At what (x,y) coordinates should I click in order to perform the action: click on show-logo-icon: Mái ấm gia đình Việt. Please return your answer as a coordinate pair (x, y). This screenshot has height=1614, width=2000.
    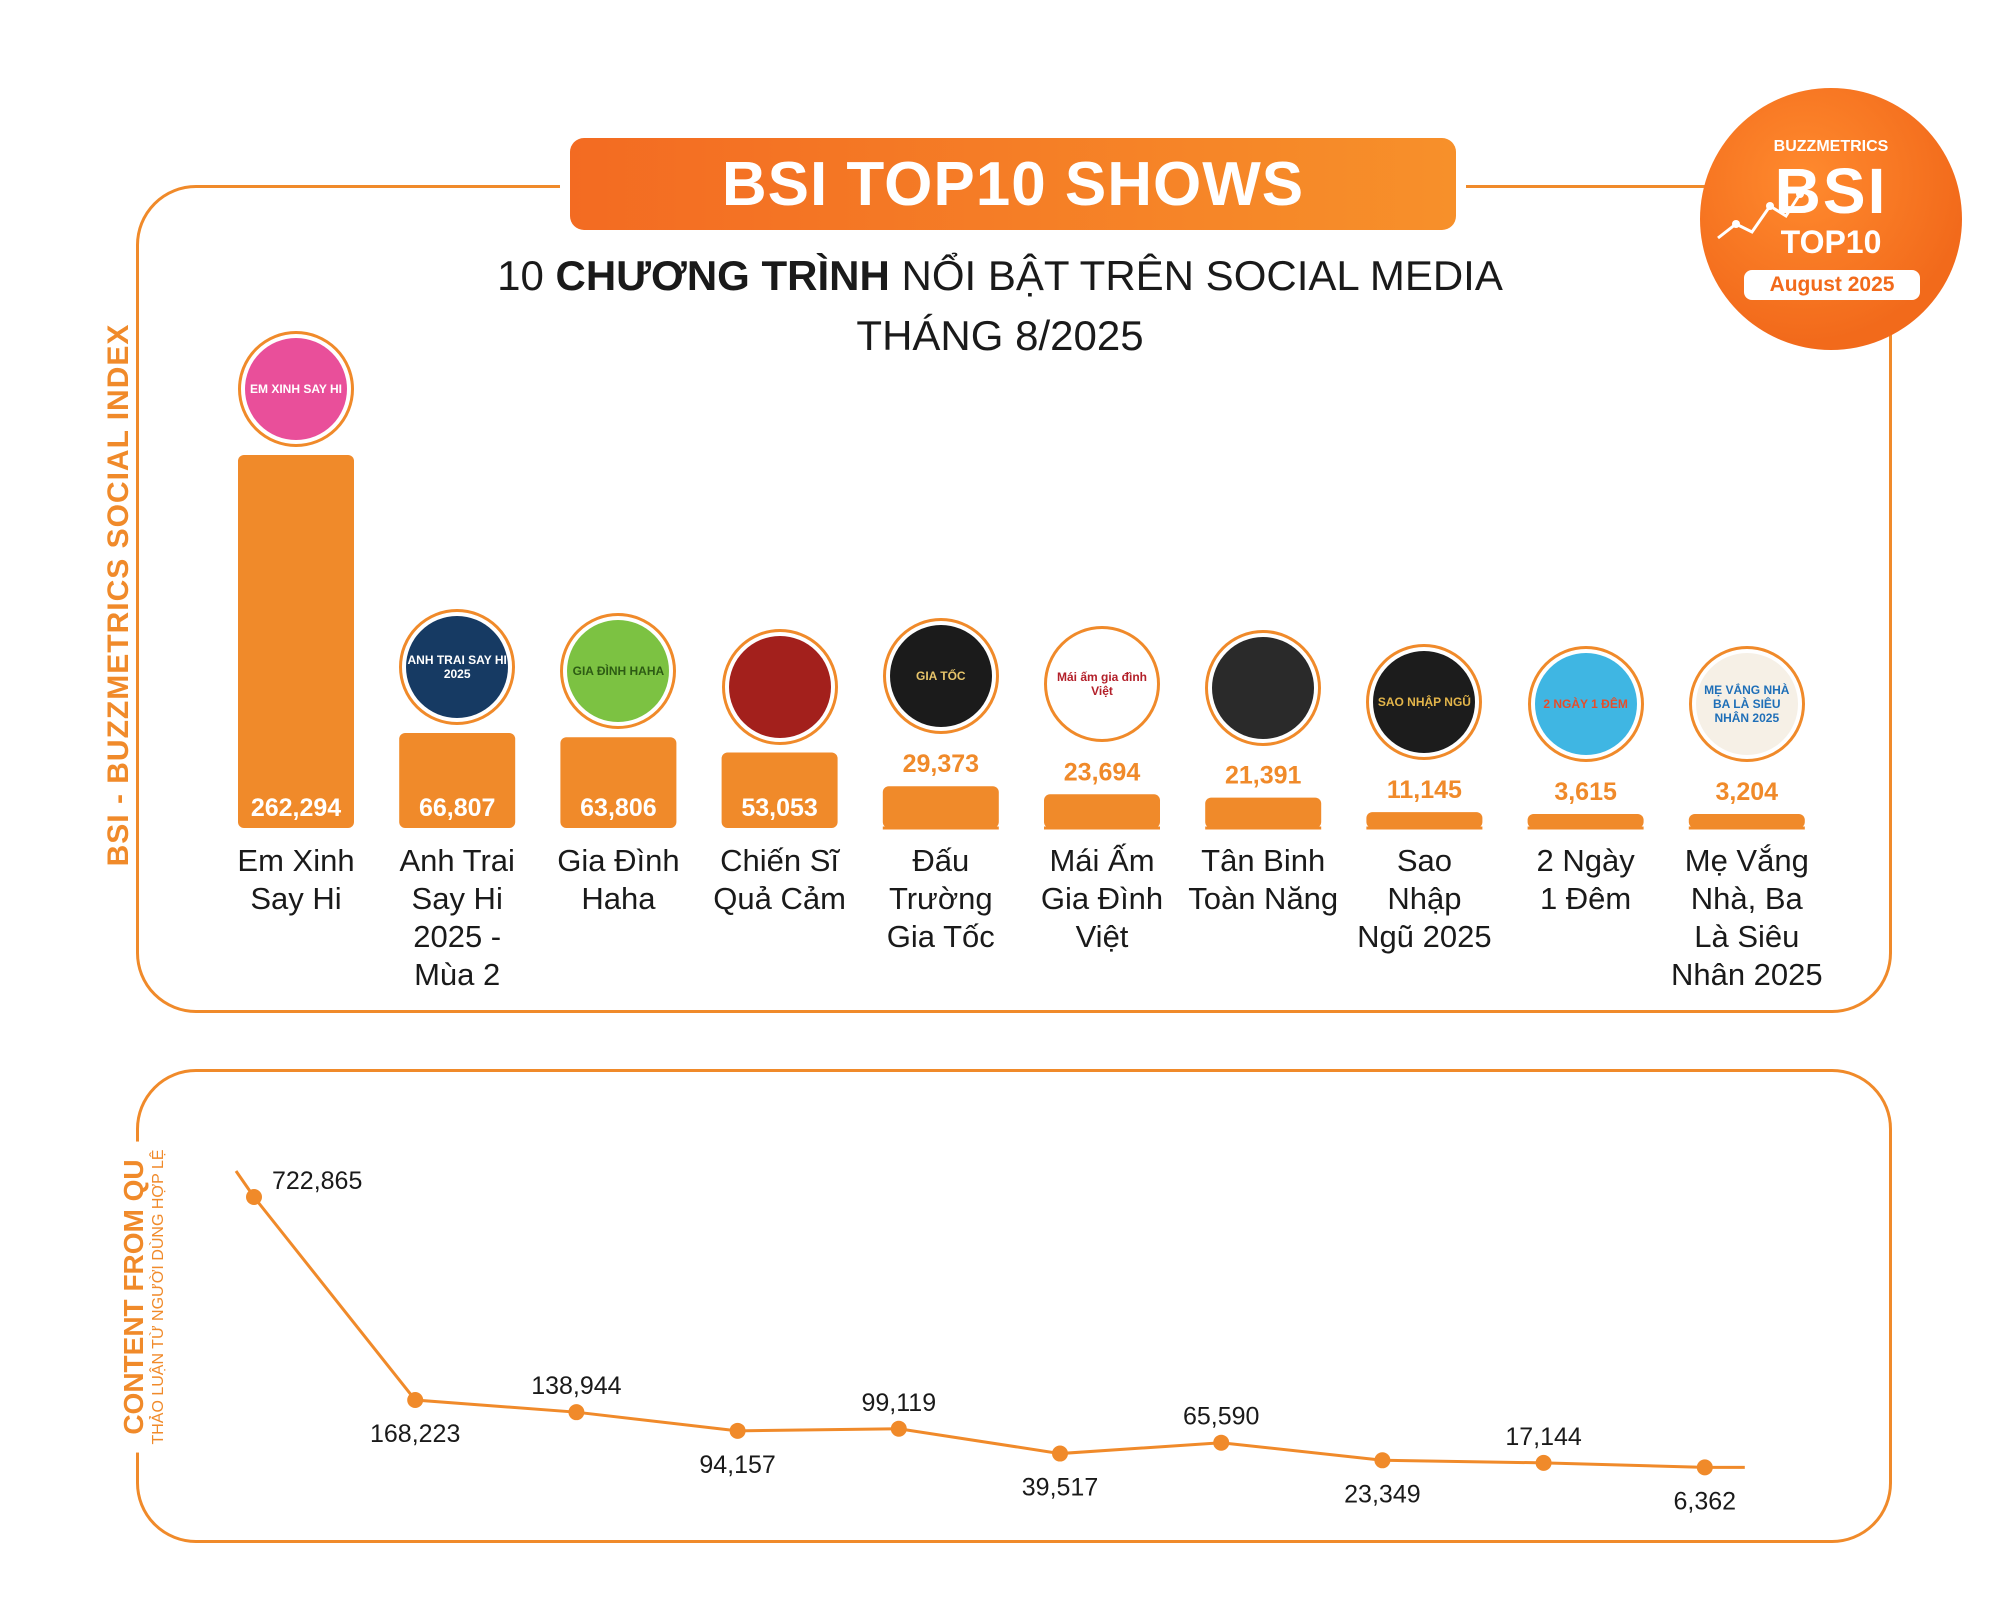
    Looking at the image, I should click on (1102, 684).